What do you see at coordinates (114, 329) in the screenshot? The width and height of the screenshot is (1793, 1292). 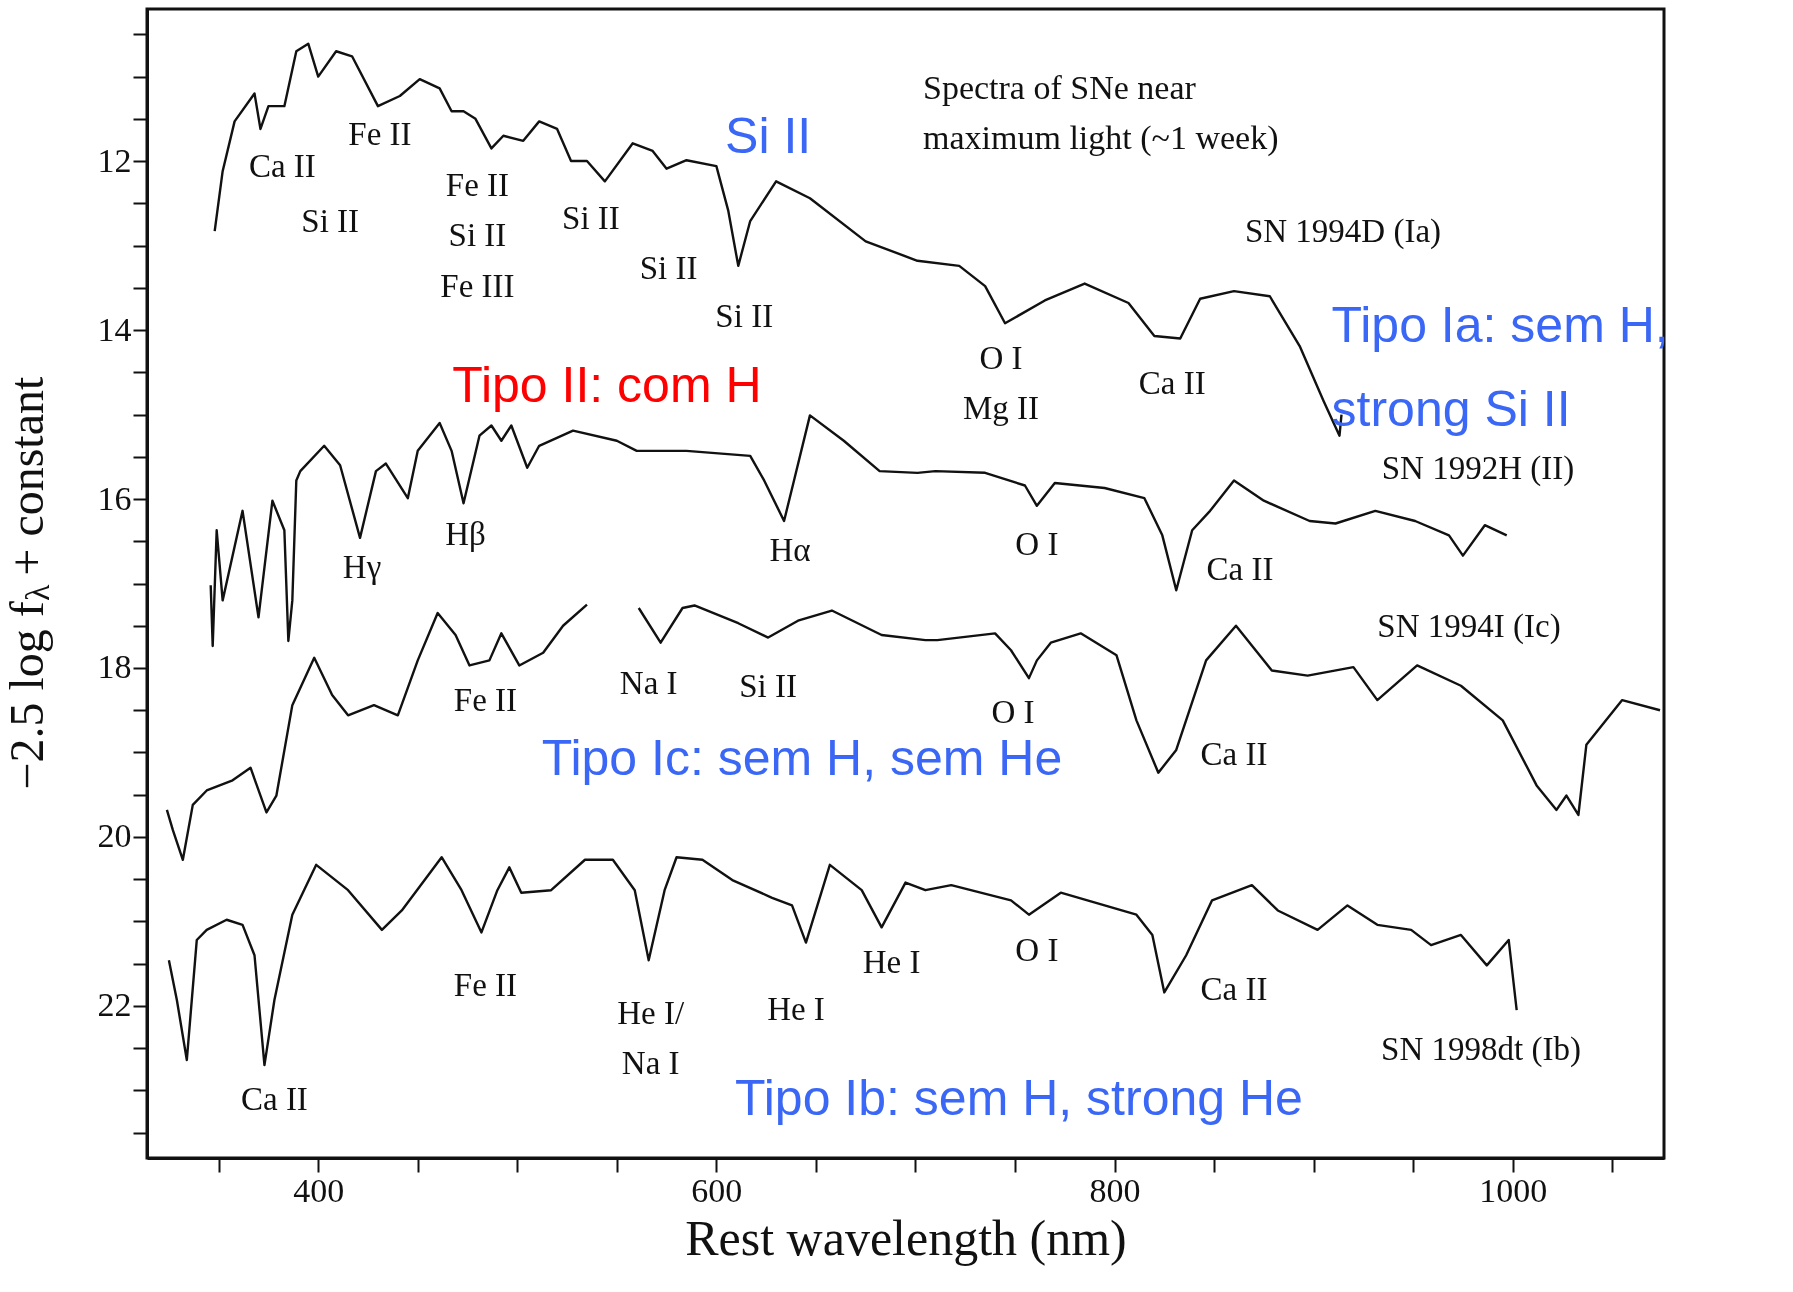 I see `y-tick-label: 14` at bounding box center [114, 329].